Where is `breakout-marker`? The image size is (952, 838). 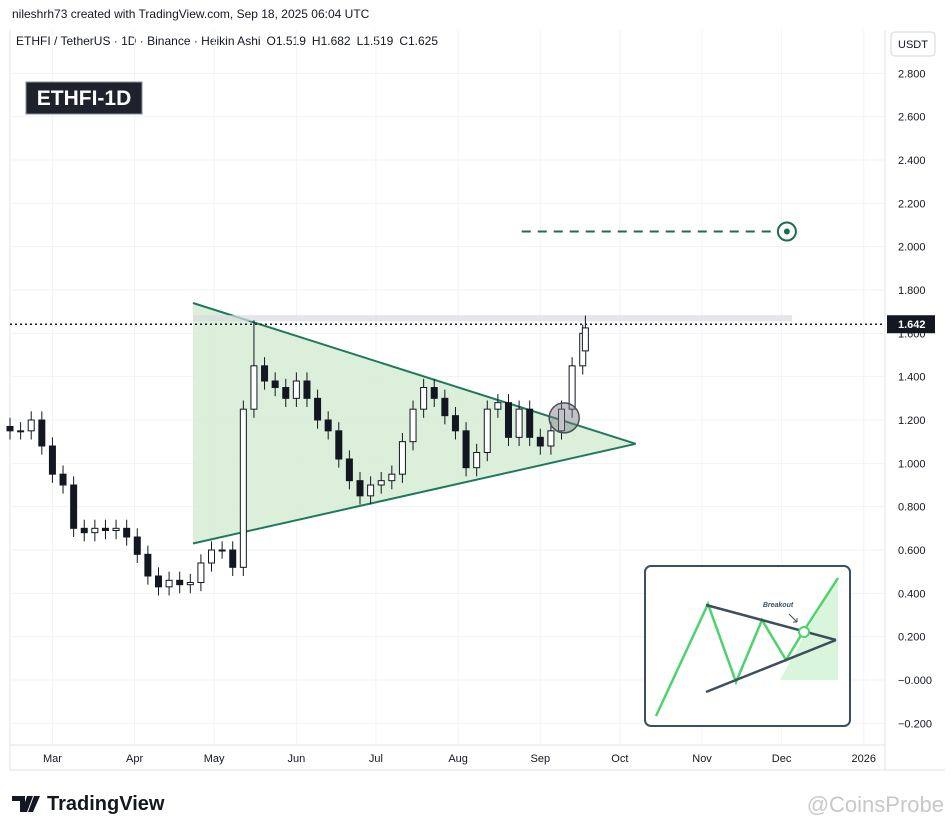 breakout-marker is located at coordinates (564, 418).